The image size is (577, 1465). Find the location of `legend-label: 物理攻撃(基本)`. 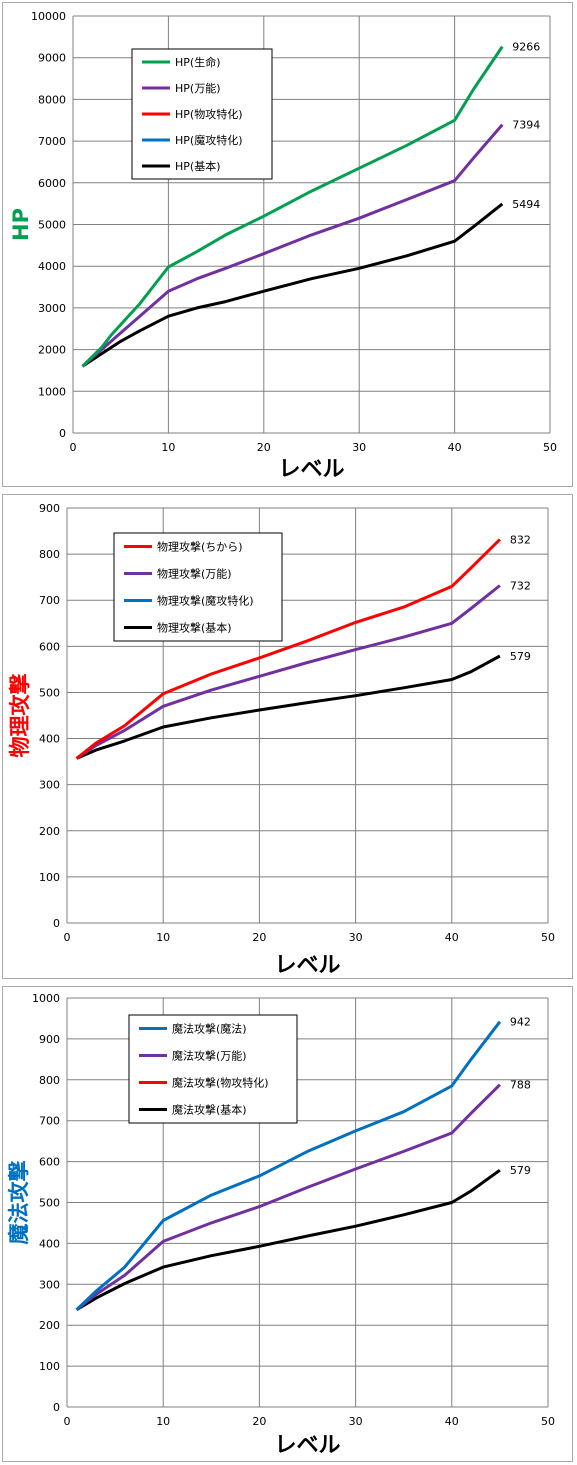

legend-label: 物理攻撃(基本) is located at coordinates (194, 628).